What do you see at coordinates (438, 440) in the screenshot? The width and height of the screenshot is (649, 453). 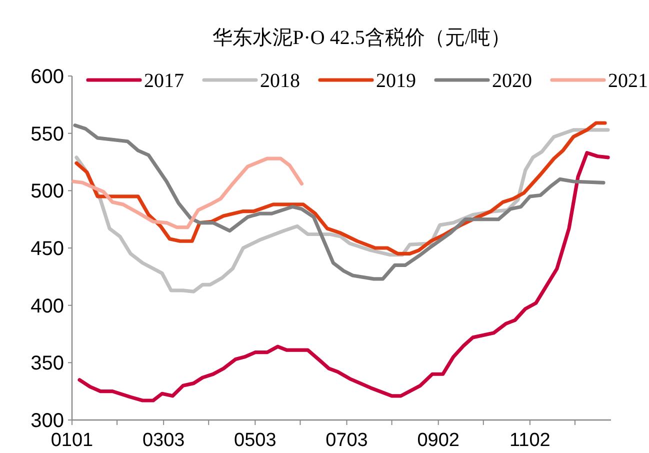 I see `x-tick-label: 0902` at bounding box center [438, 440].